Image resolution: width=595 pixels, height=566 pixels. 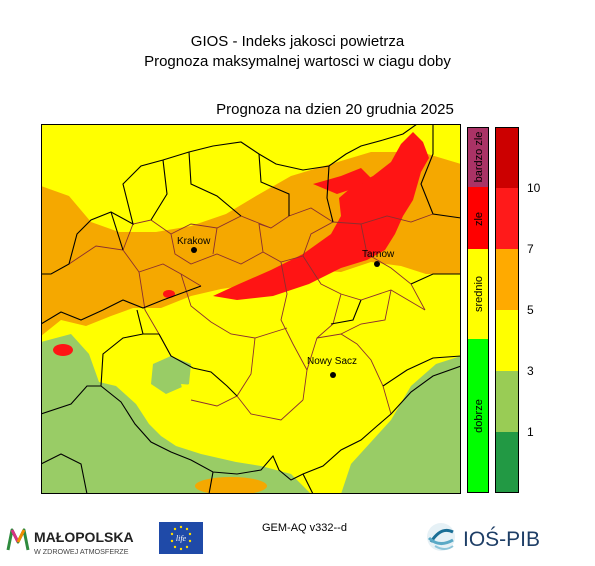 I want to click on category-legend: bardzo zle zle srednio dobrze, so click(x=478, y=310).